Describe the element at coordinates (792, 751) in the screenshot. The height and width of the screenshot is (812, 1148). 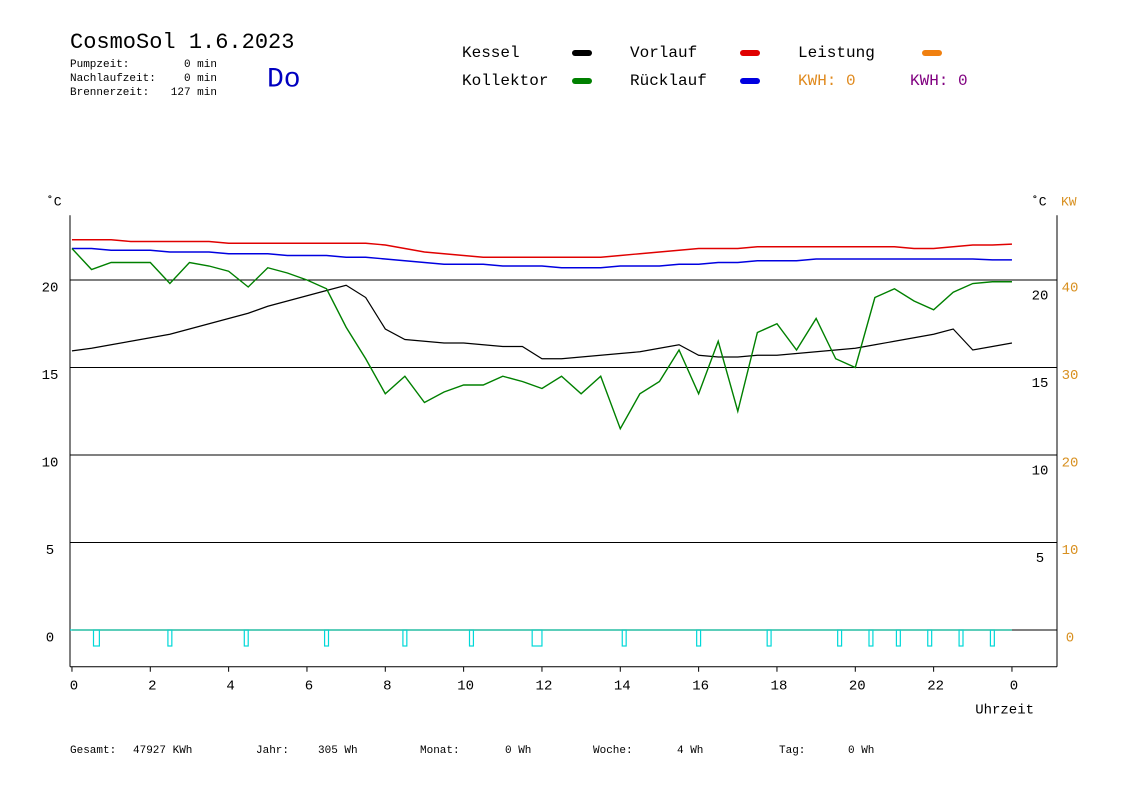
I see `footer-label: Tag:` at that location.